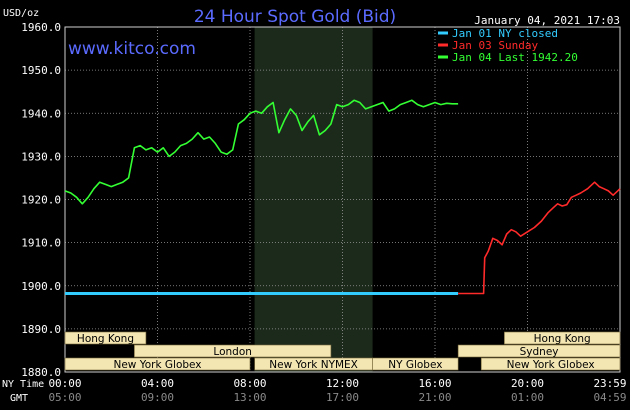 The height and width of the screenshot is (410, 630). I want to click on session-label: NY Globex, so click(415, 365).